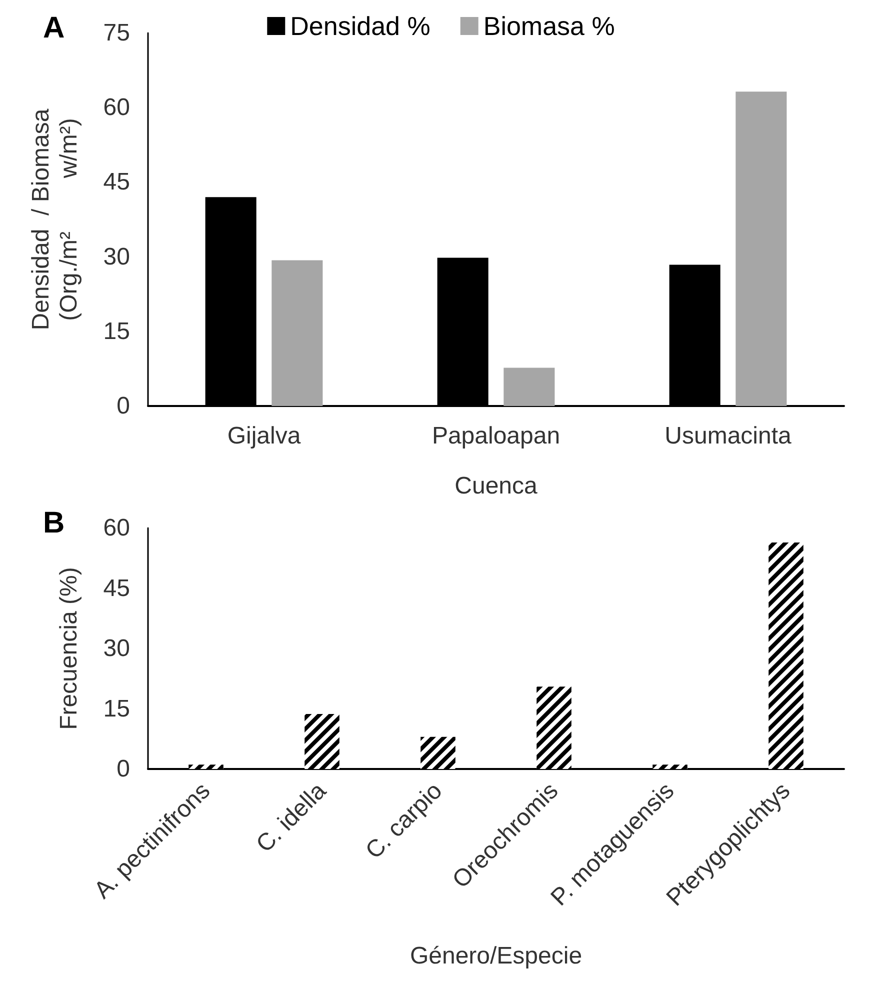 Image resolution: width=882 pixels, height=981 pixels. Describe the element at coordinates (54, 523) in the screenshot. I see `chart-title: B` at that location.